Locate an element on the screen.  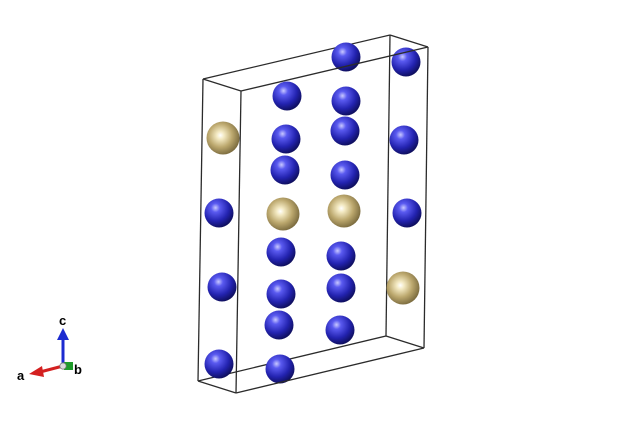
axis-b-arrow is located at coordinates (68, 366).